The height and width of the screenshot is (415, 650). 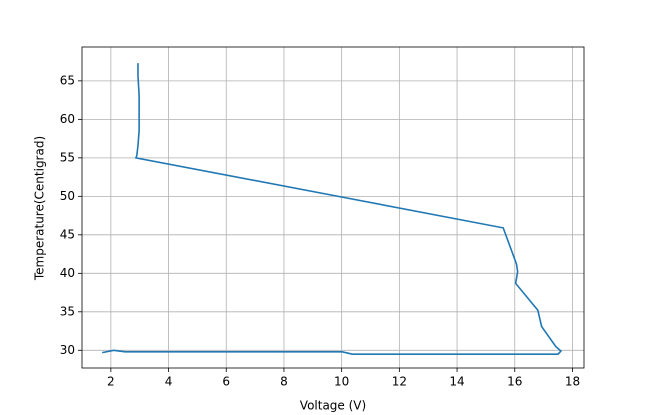 What do you see at coordinates (572, 382) in the screenshot?
I see `x-tick-label: 18` at bounding box center [572, 382].